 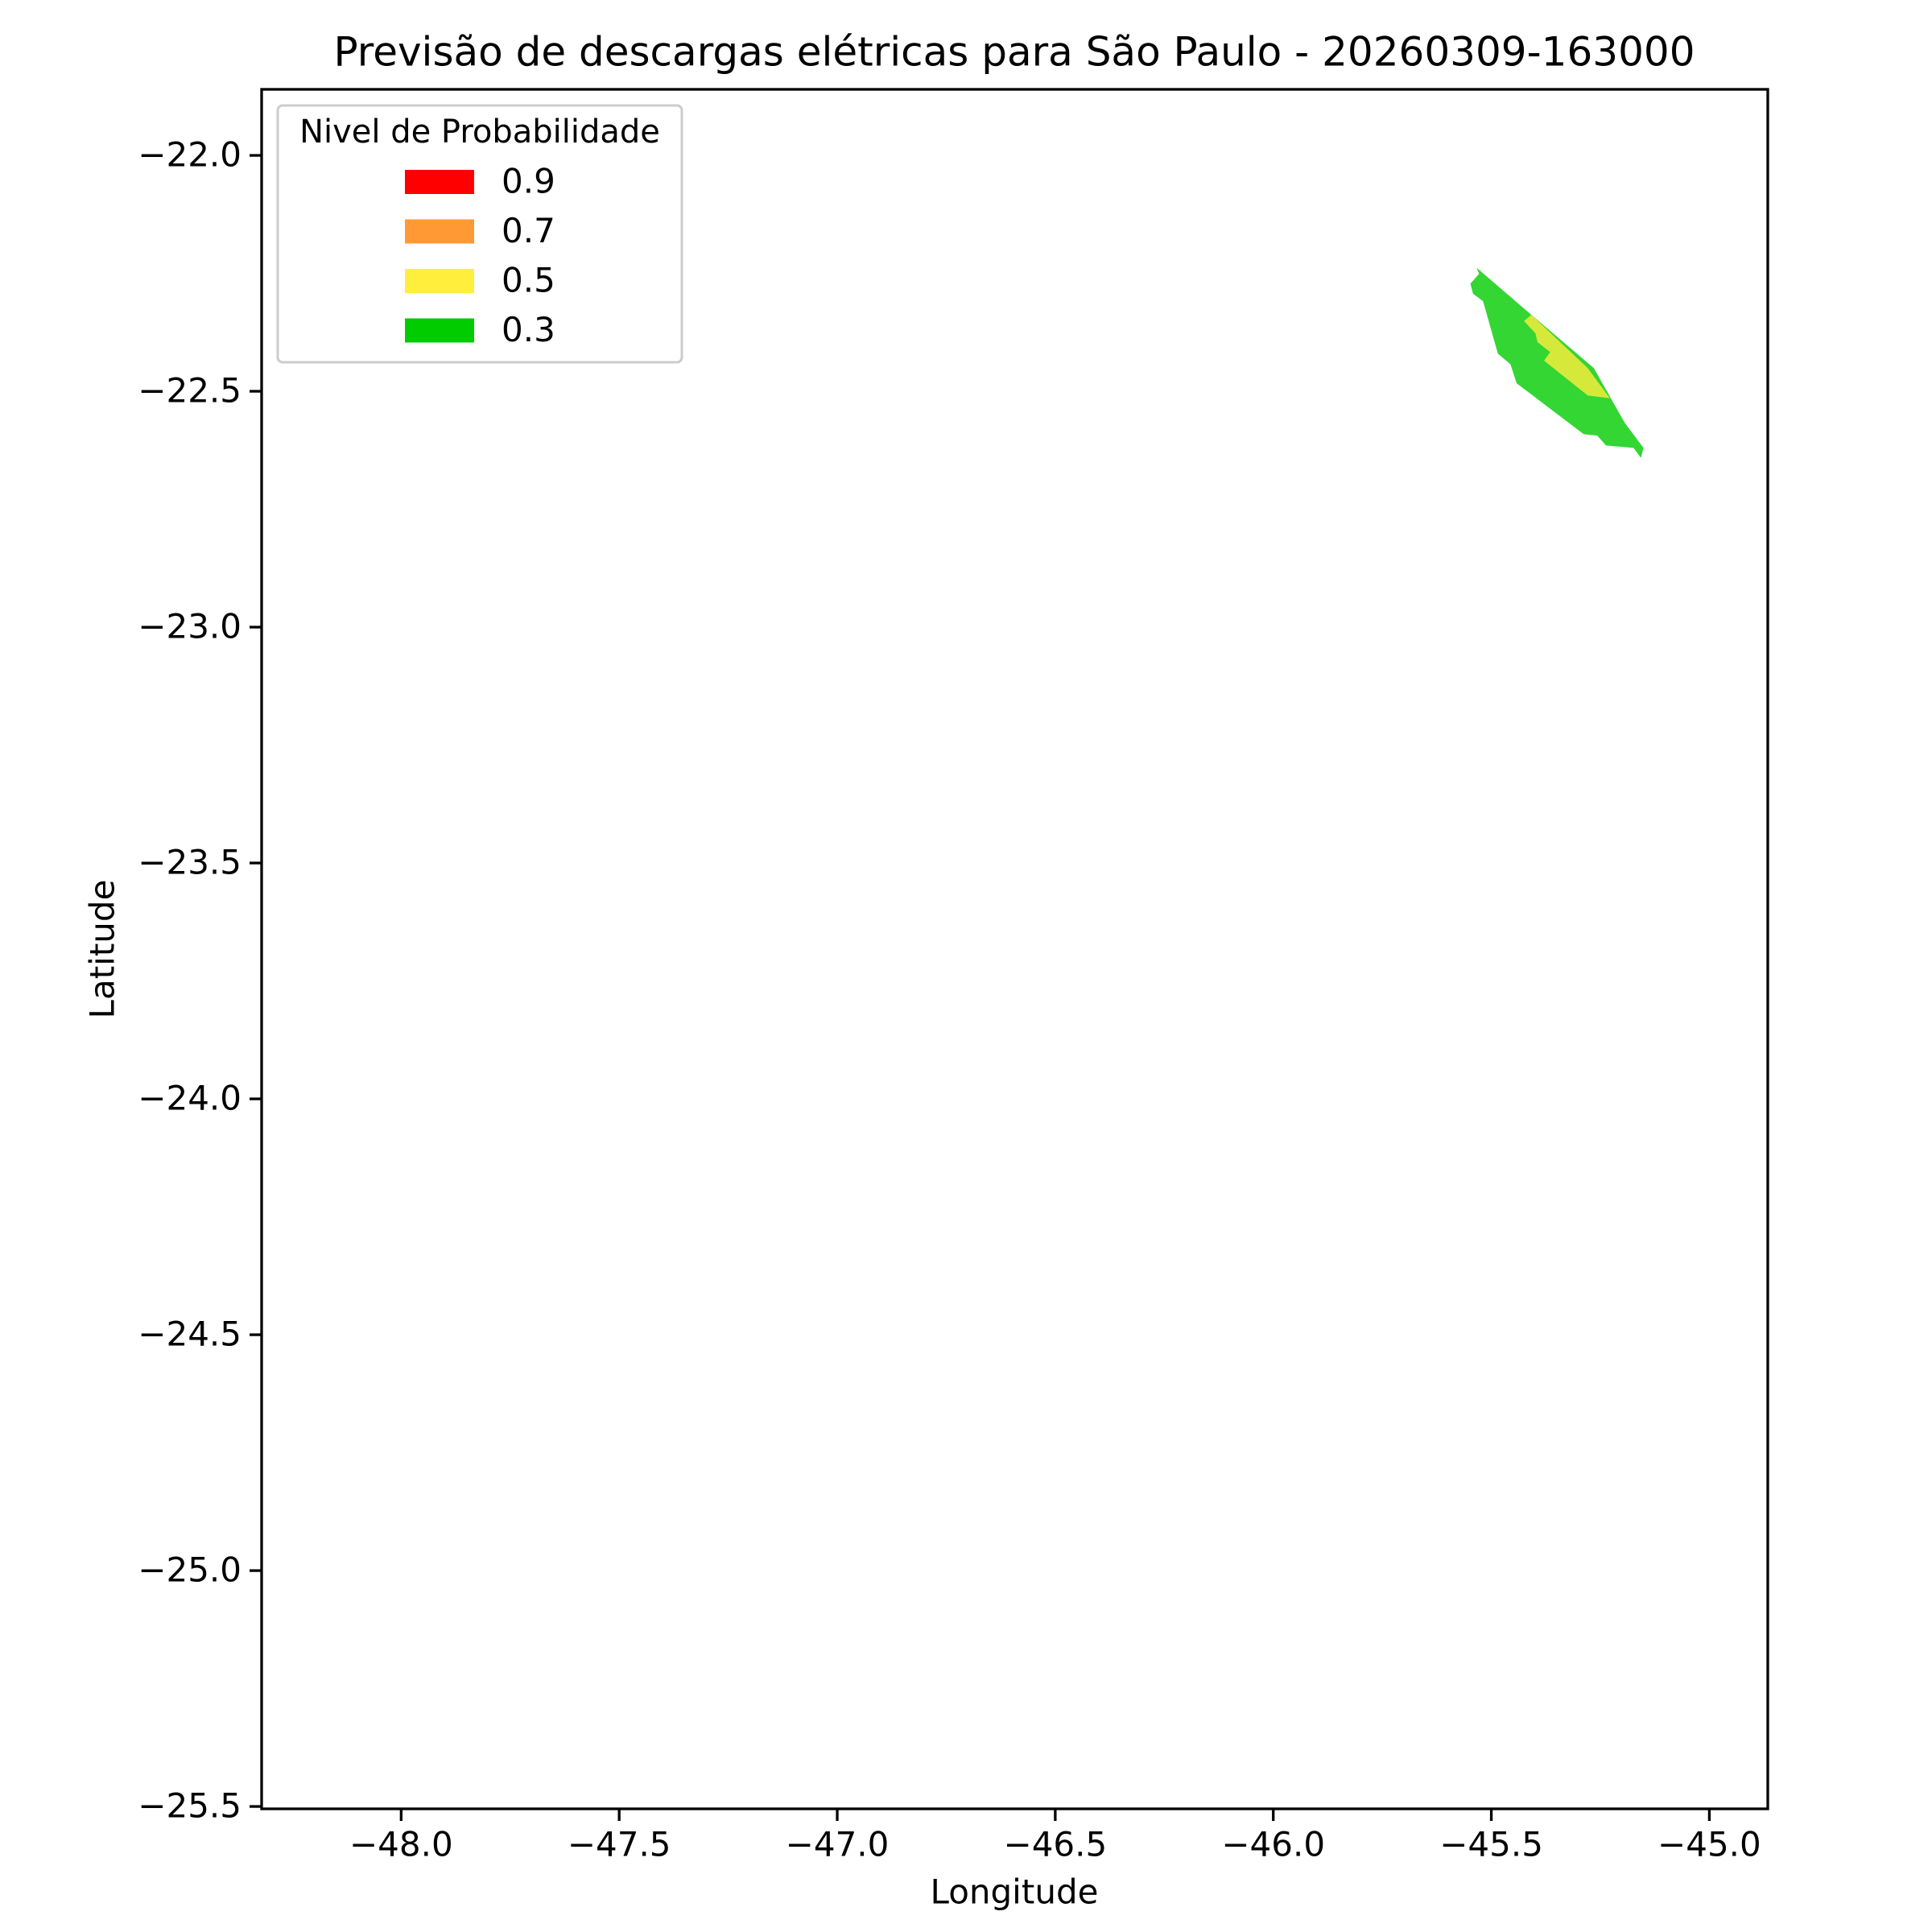 What do you see at coordinates (190, 1334) in the screenshot?
I see `y-tick-label: −24.5` at bounding box center [190, 1334].